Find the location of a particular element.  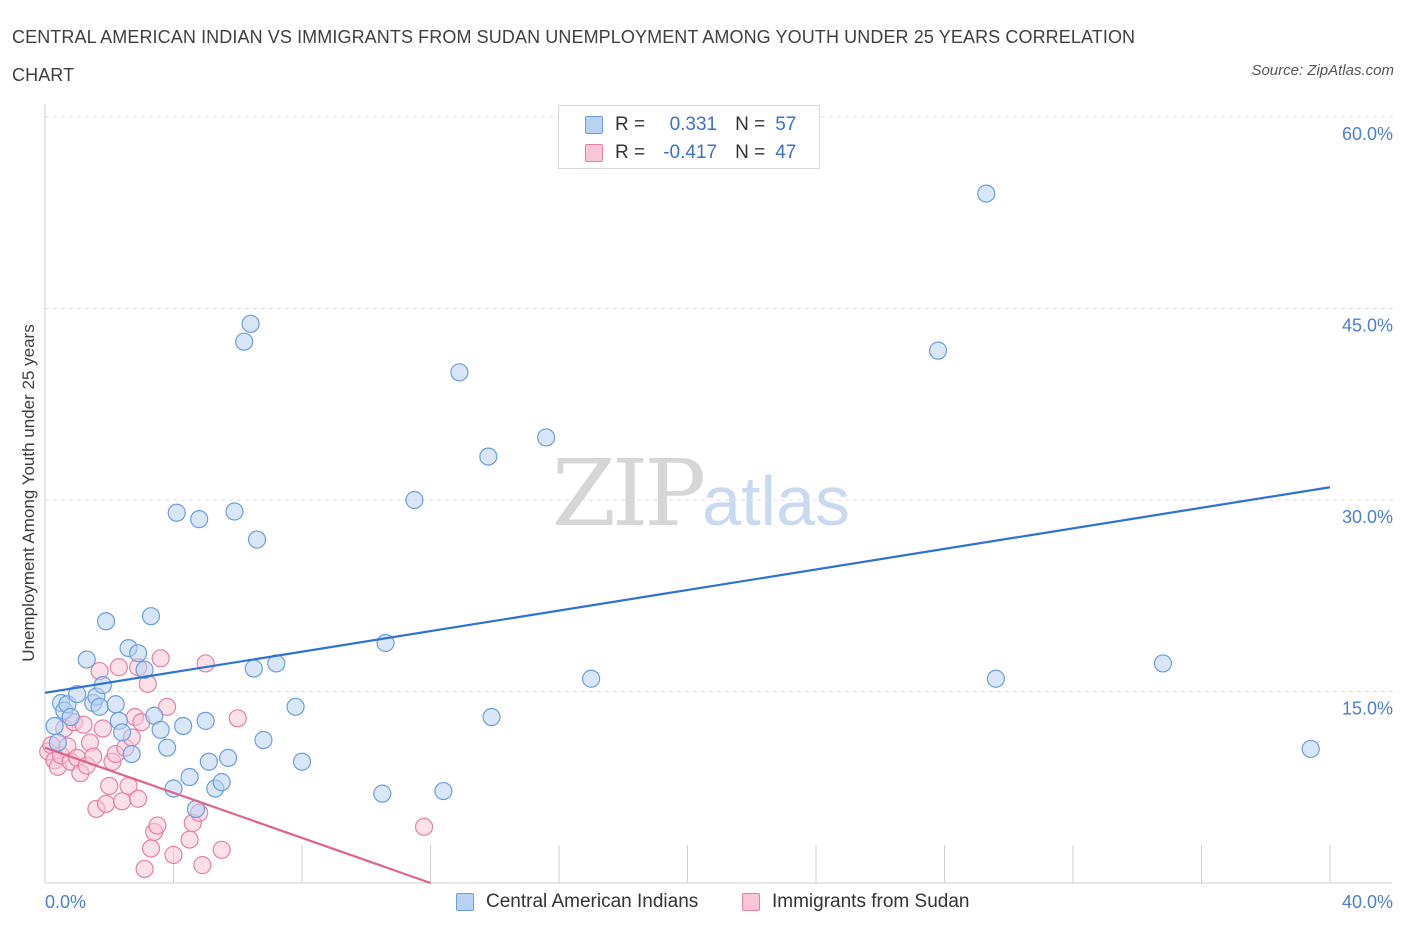

y-tick-label: 30.0% is located at coordinates (1367, 517).